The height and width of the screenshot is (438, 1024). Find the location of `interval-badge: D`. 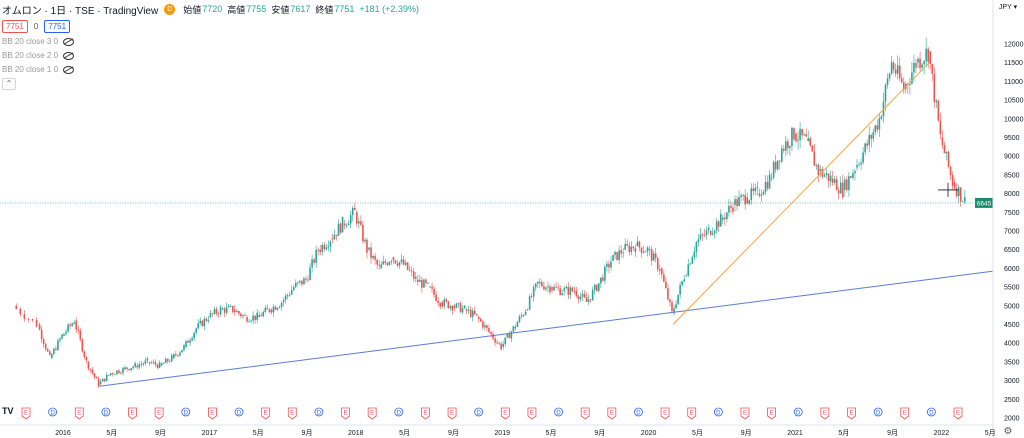

interval-badge: D is located at coordinates (170, 9).